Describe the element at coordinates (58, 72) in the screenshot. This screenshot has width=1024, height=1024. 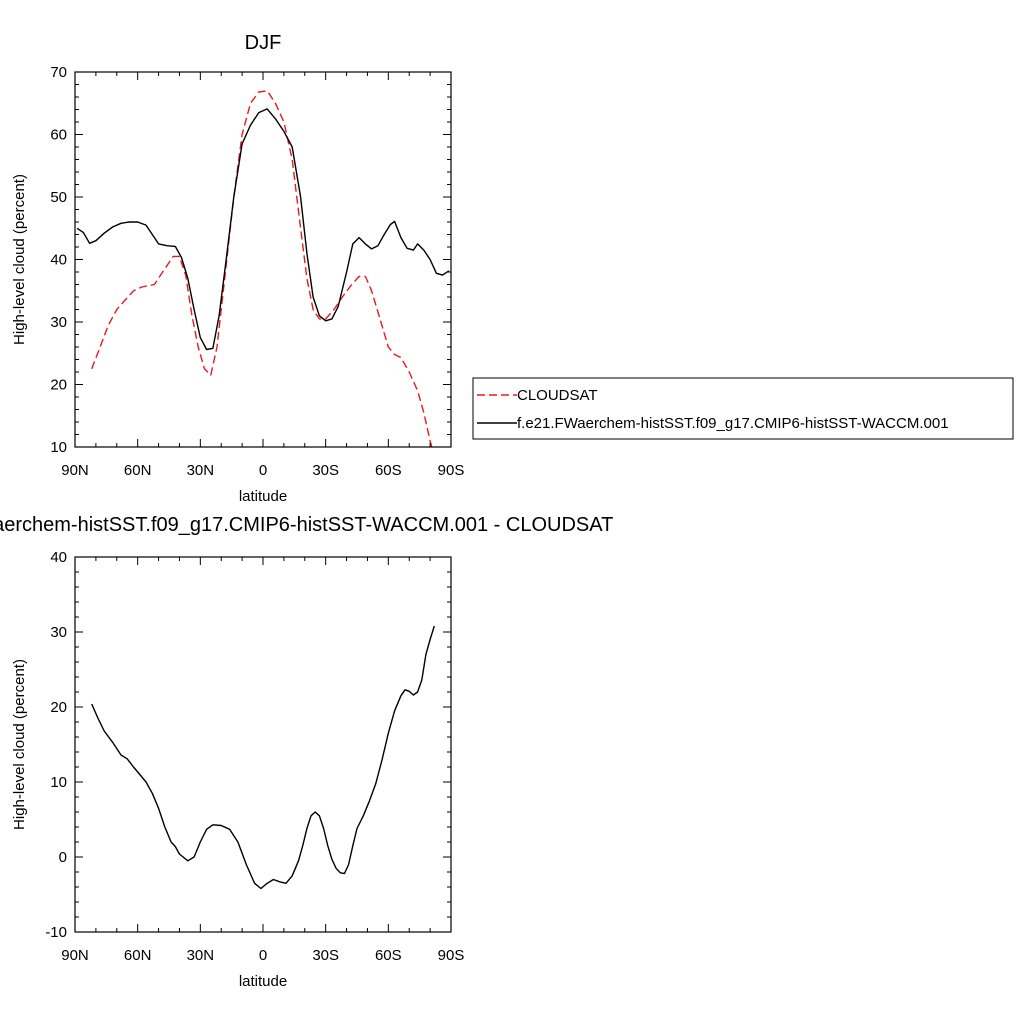
I see `y-tick-label: 70` at that location.